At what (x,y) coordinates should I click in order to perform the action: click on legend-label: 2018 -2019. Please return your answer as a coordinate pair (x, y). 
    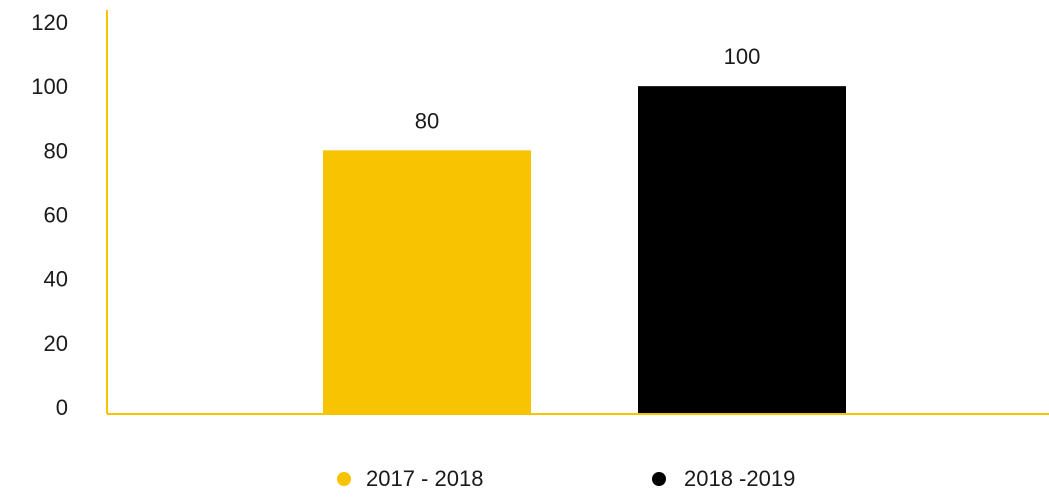
    Looking at the image, I should click on (739, 478).